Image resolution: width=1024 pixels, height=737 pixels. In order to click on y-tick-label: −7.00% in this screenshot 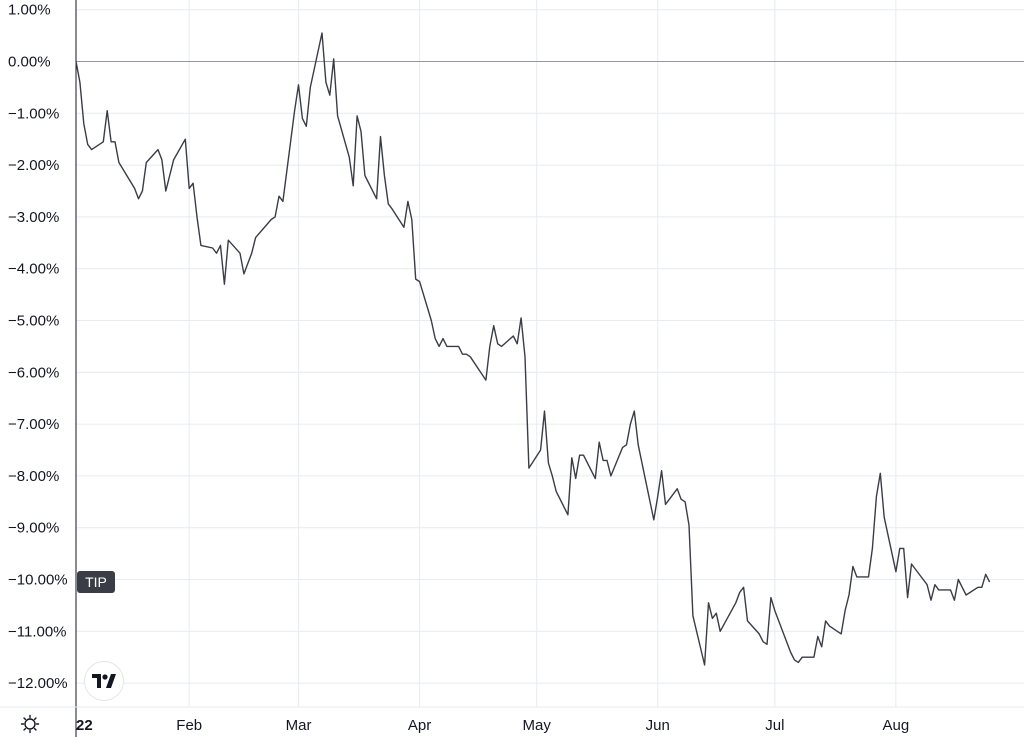, I will do `click(33, 424)`.